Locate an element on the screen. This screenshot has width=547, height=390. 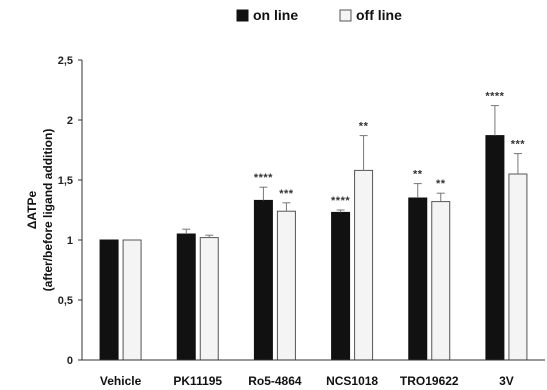
y-axis-label-line2: (after/before ligand addition) is located at coordinates (48, 210).